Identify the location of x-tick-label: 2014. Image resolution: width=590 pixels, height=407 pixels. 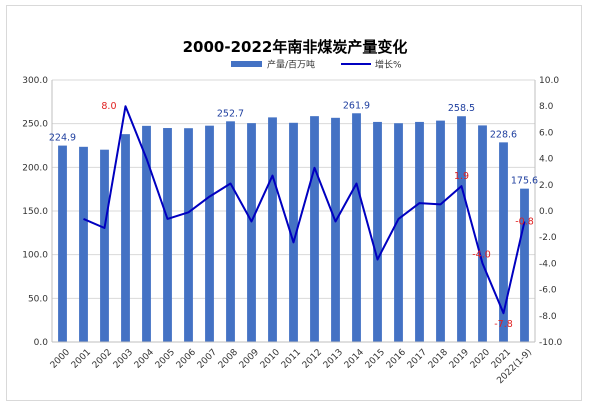
(354, 358).